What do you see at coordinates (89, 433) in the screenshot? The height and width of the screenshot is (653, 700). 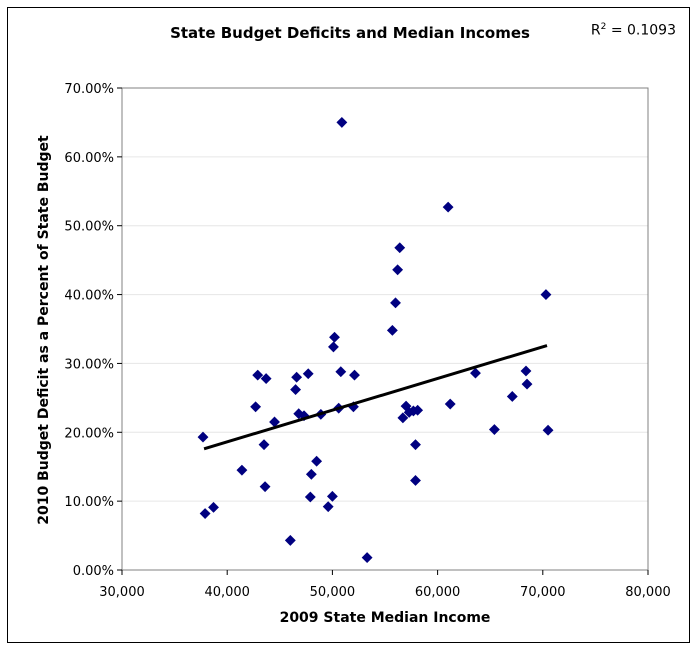 I see `y-tick-label: 20.00%` at bounding box center [89, 433].